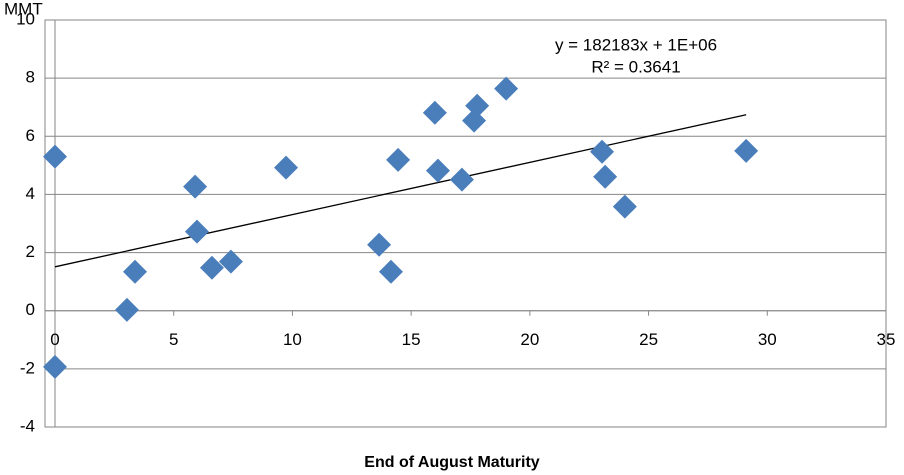 This screenshot has height=475, width=904. What do you see at coordinates (27, 367) in the screenshot?
I see `y-tick-label: -2` at bounding box center [27, 367].